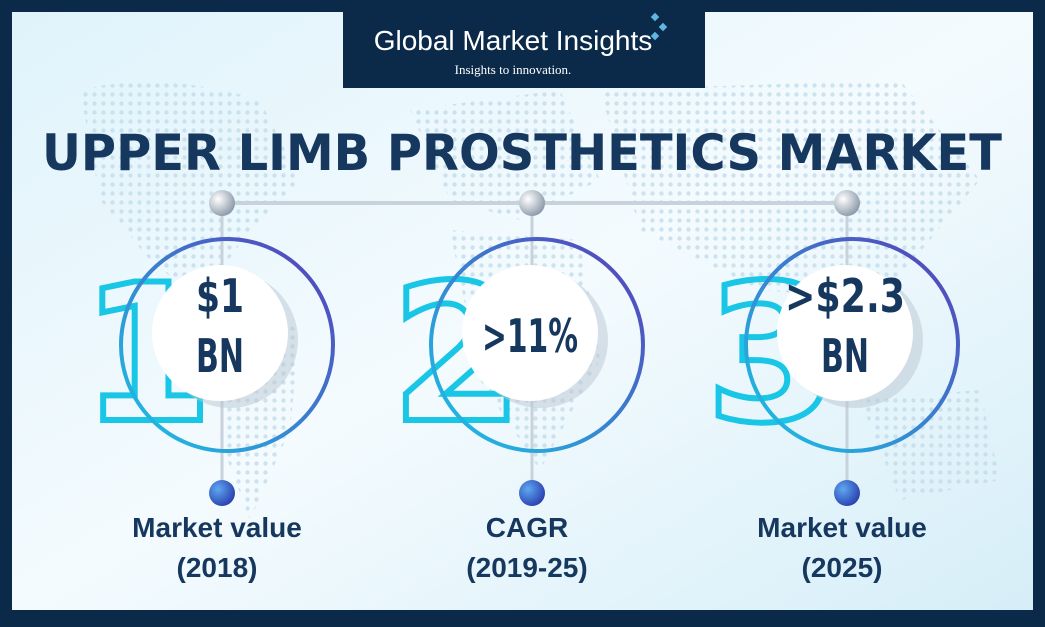 This screenshot has width=1045, height=627. Describe the element at coordinates (522, 153) in the screenshot. I see `title: UPPER LIMB PROSTHETICS MARKET` at that location.